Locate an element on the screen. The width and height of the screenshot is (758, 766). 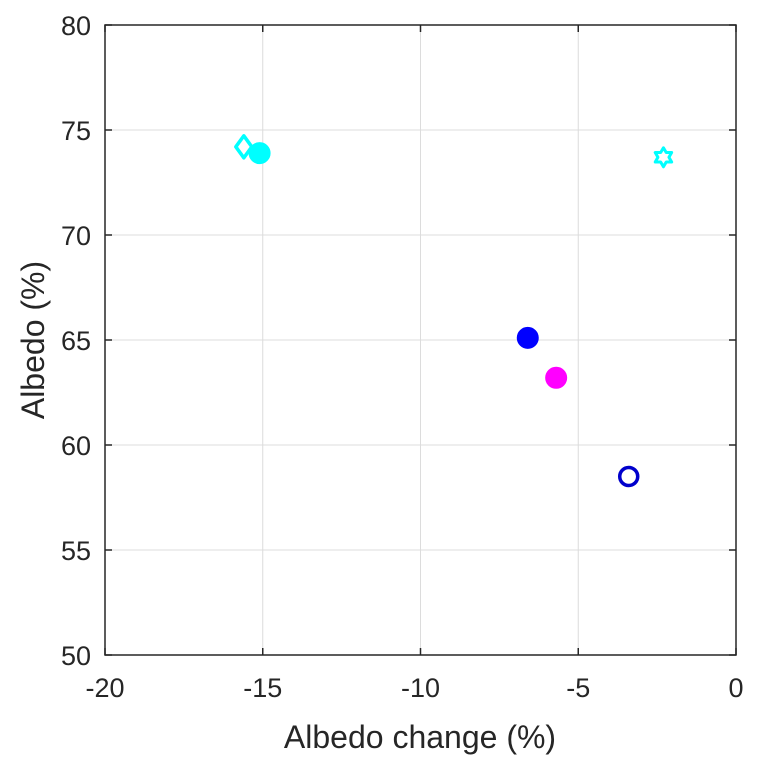
data-point-3-hexagram is located at coordinates (663, 157).